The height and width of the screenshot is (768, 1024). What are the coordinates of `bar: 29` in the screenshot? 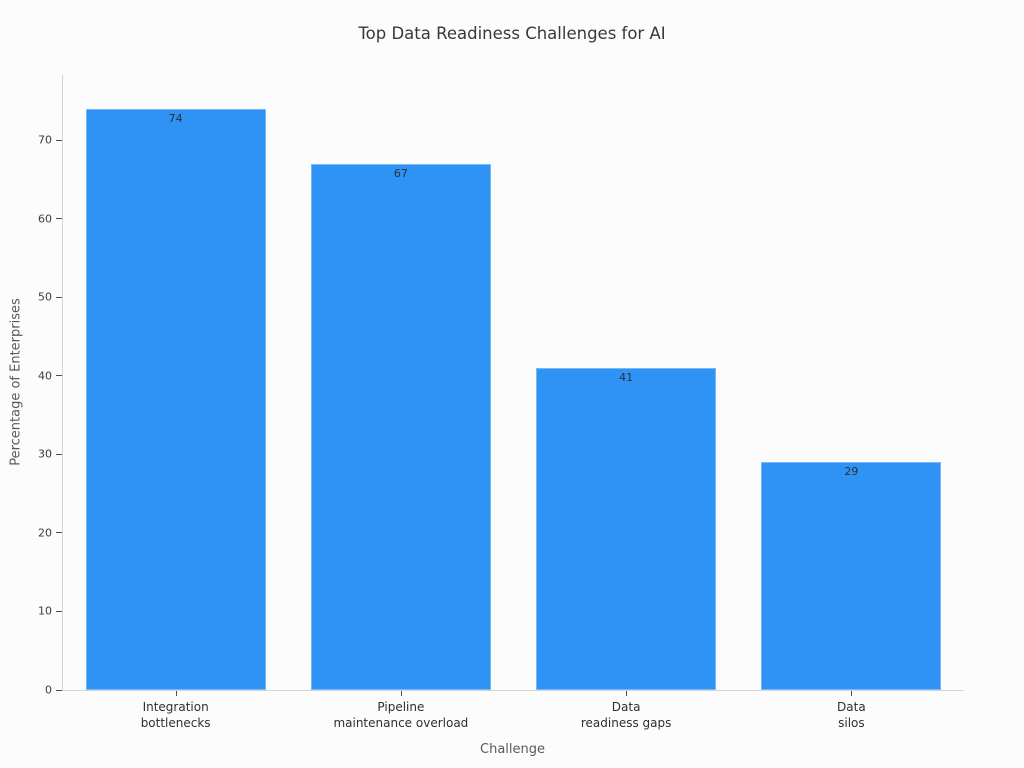 It's located at (851, 576).